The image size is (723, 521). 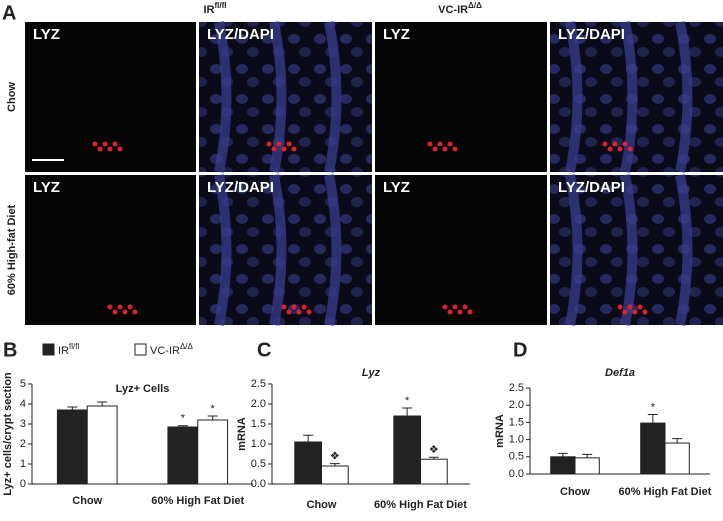 What do you see at coordinates (23, 464) in the screenshot?
I see `y-tick-label: 1` at bounding box center [23, 464].